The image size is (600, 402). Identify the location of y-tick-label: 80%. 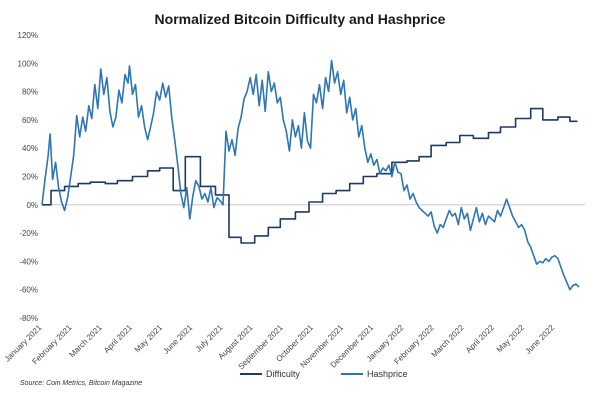
(30, 92).